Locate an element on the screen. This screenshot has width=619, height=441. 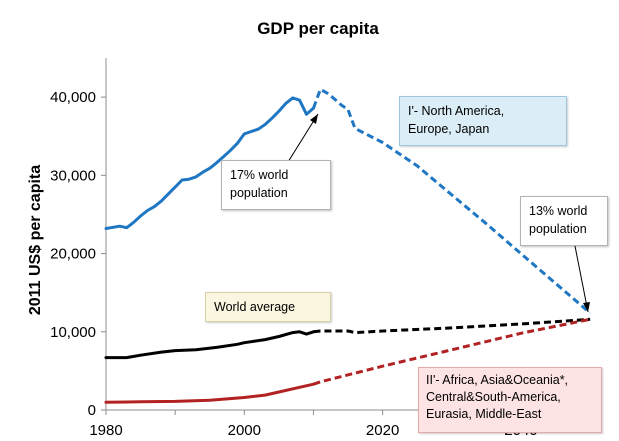
series-3-historical-line is located at coordinates (209, 393).